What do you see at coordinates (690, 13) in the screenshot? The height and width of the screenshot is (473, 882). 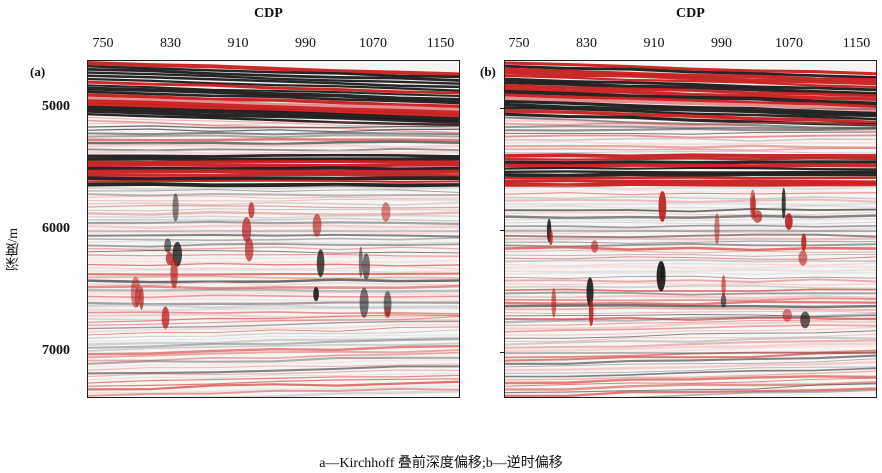 I see `panel-b-axis-title: CDP` at bounding box center [690, 13].